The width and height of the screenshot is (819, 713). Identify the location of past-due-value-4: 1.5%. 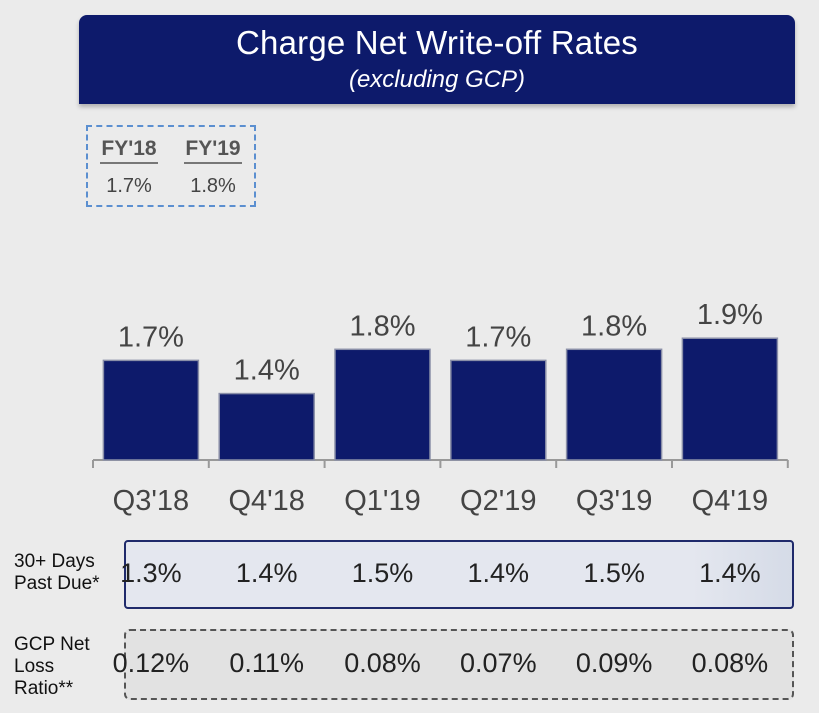
(614, 573).